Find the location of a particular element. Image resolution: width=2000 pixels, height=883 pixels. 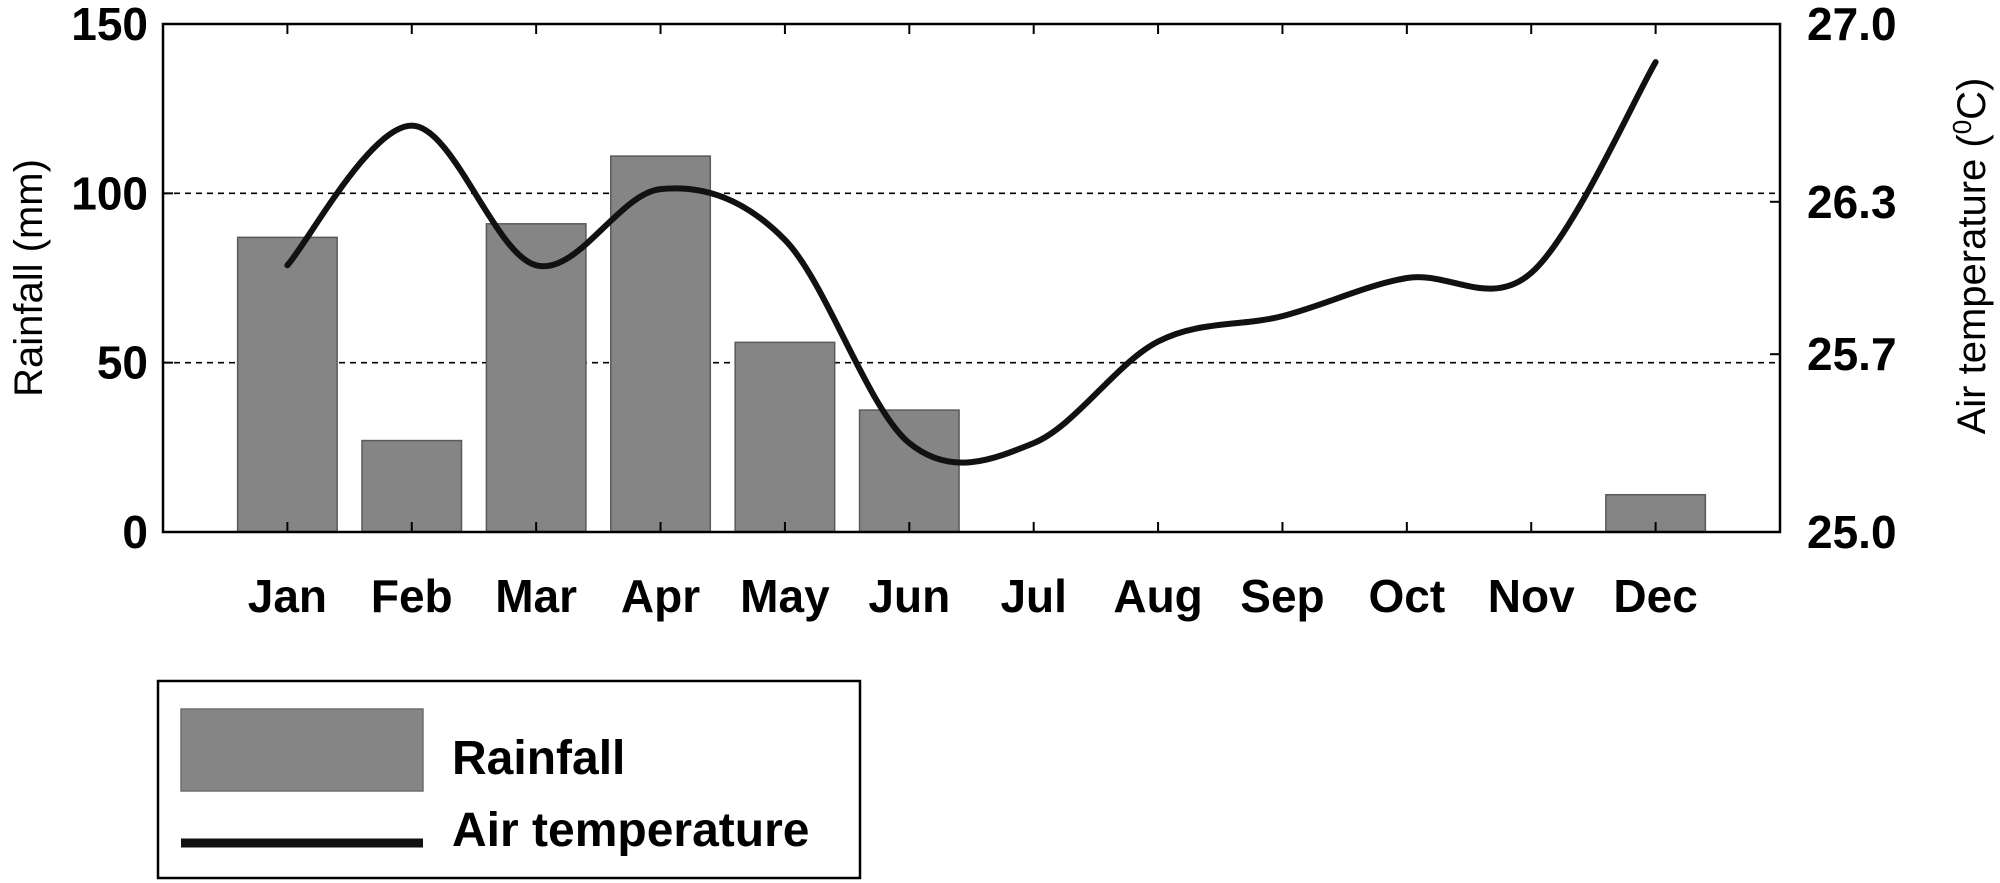

legend-label-rainfall: Rainfall is located at coordinates (538, 758).